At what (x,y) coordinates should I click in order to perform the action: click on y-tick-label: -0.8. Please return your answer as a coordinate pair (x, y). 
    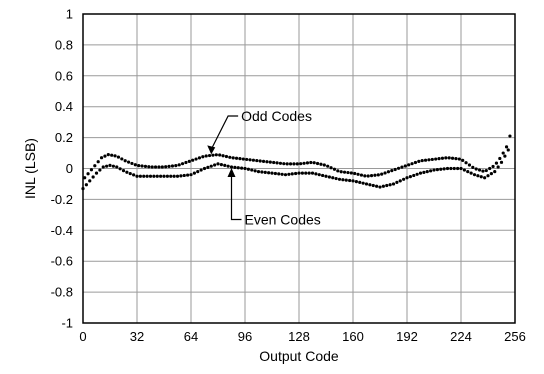
    Looking at the image, I should click on (62, 292).